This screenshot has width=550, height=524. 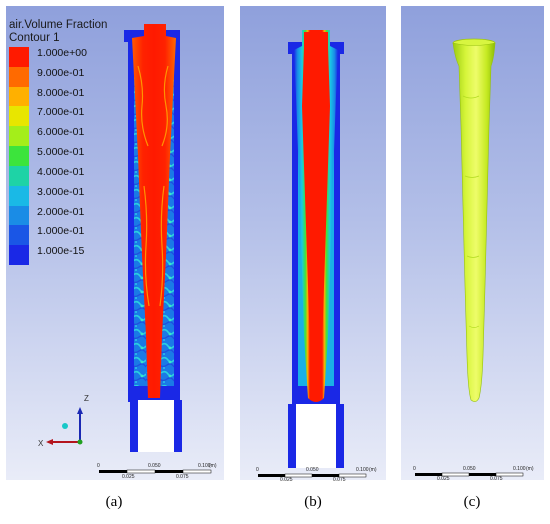 I want to click on caption-c: (c), so click(x=472, y=502).